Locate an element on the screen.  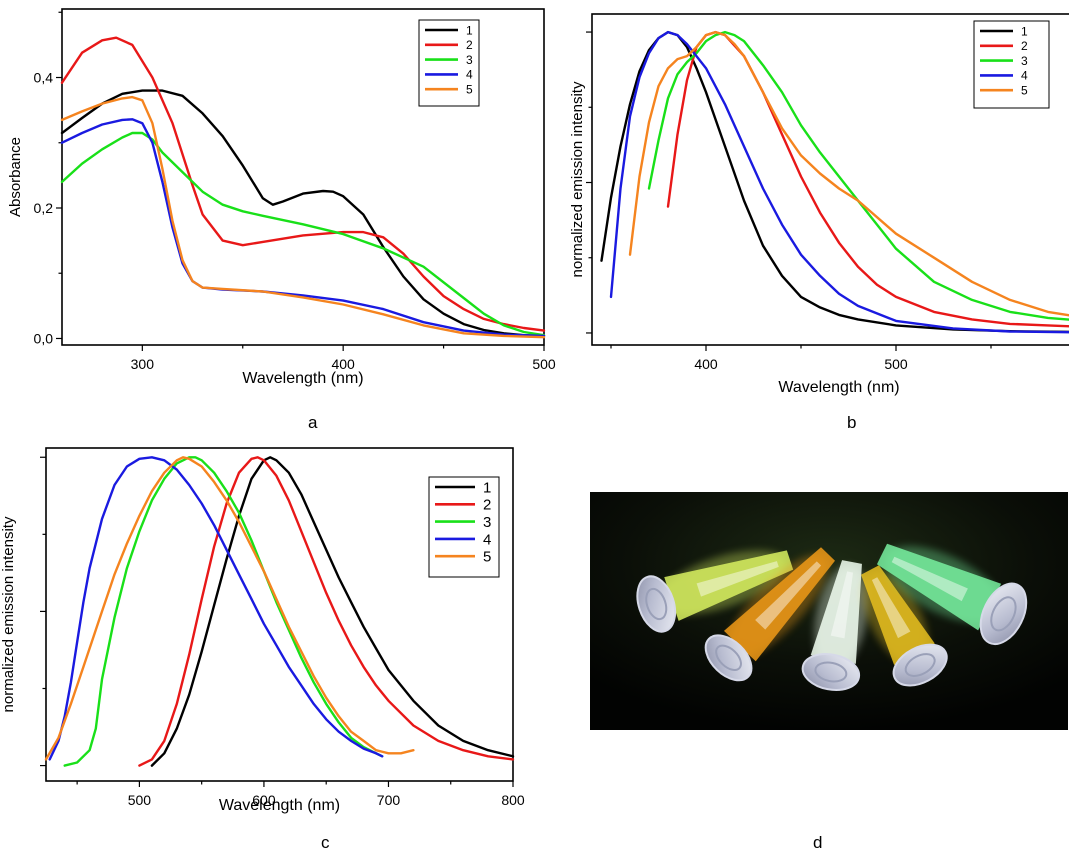
panel-label-b: b is located at coordinates (851, 423).